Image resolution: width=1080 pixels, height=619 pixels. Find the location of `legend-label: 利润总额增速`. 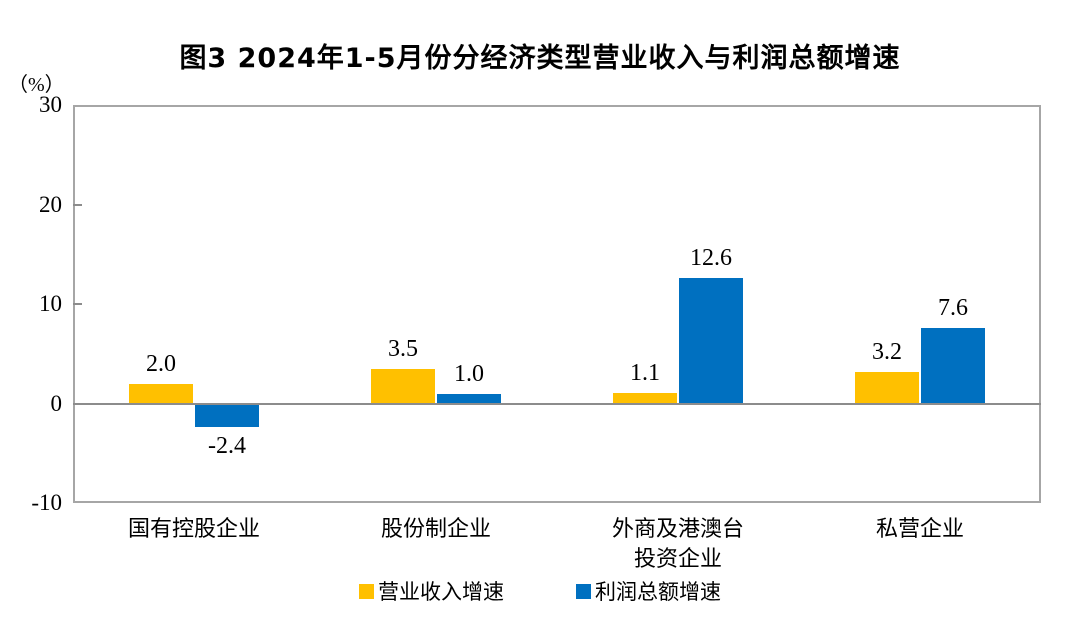

legend-label: 利润总额增速 is located at coordinates (658, 592).